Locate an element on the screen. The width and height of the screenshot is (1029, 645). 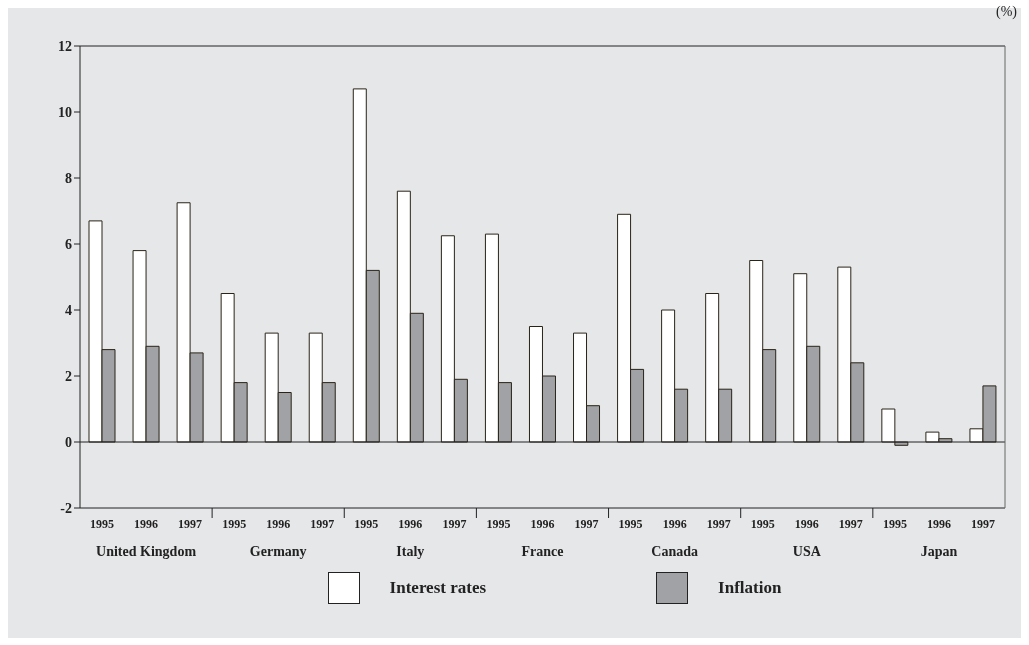
text: Japan is located at coordinates (939, 551).